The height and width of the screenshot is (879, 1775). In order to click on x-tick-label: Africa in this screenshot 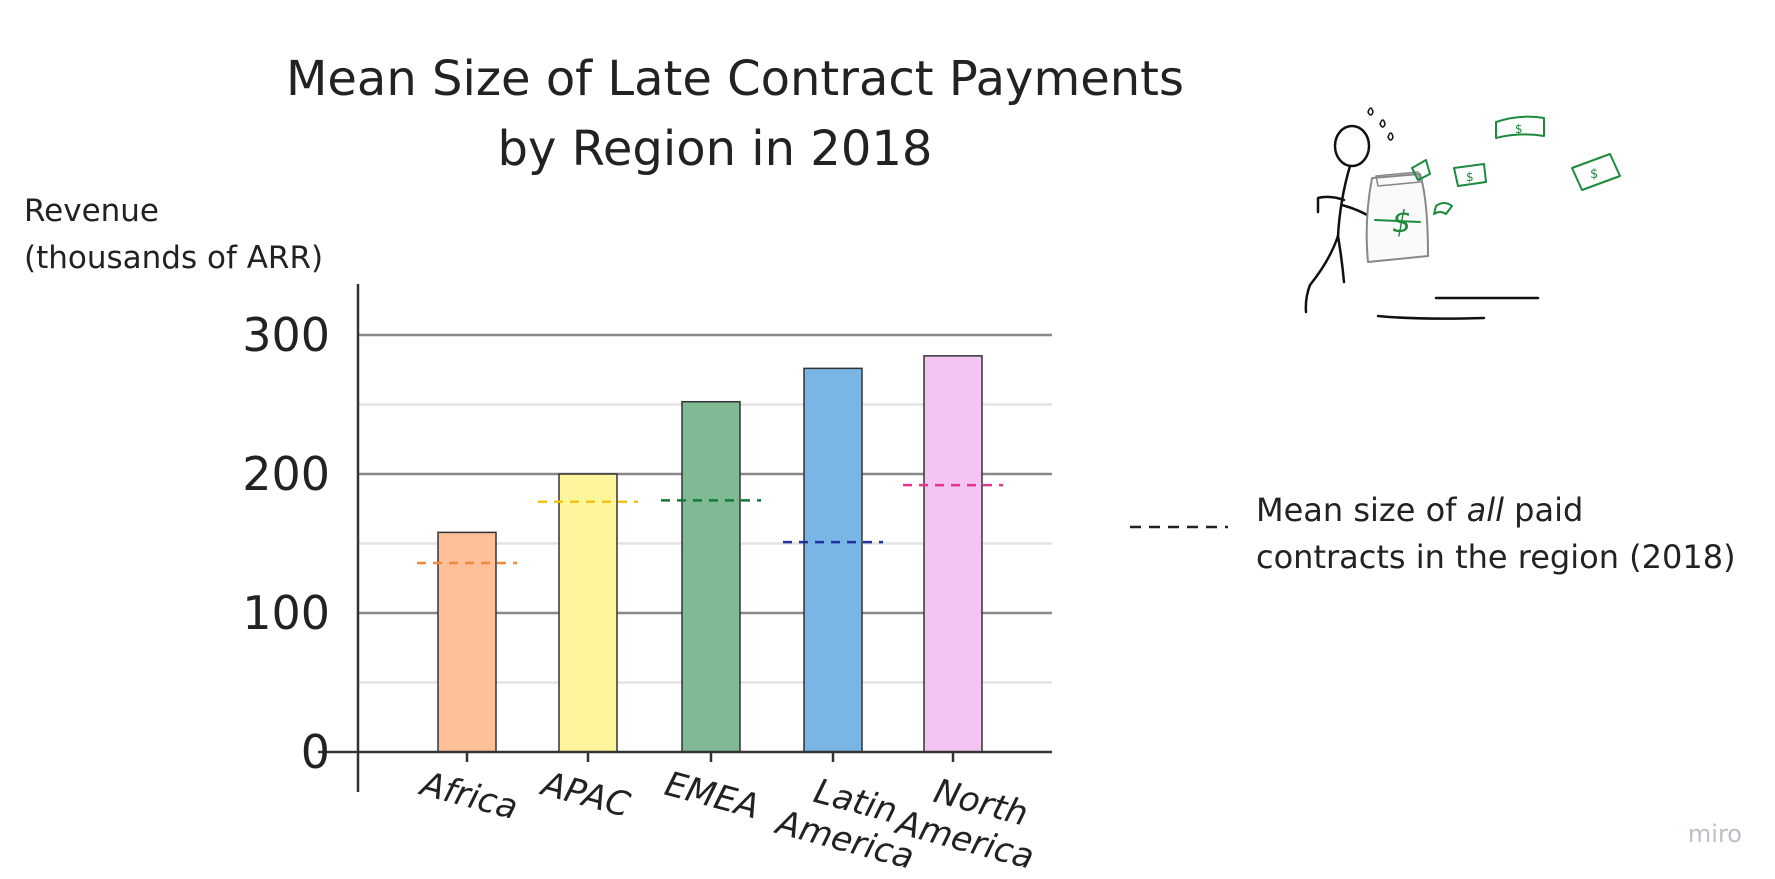, I will do `click(468, 796)`.